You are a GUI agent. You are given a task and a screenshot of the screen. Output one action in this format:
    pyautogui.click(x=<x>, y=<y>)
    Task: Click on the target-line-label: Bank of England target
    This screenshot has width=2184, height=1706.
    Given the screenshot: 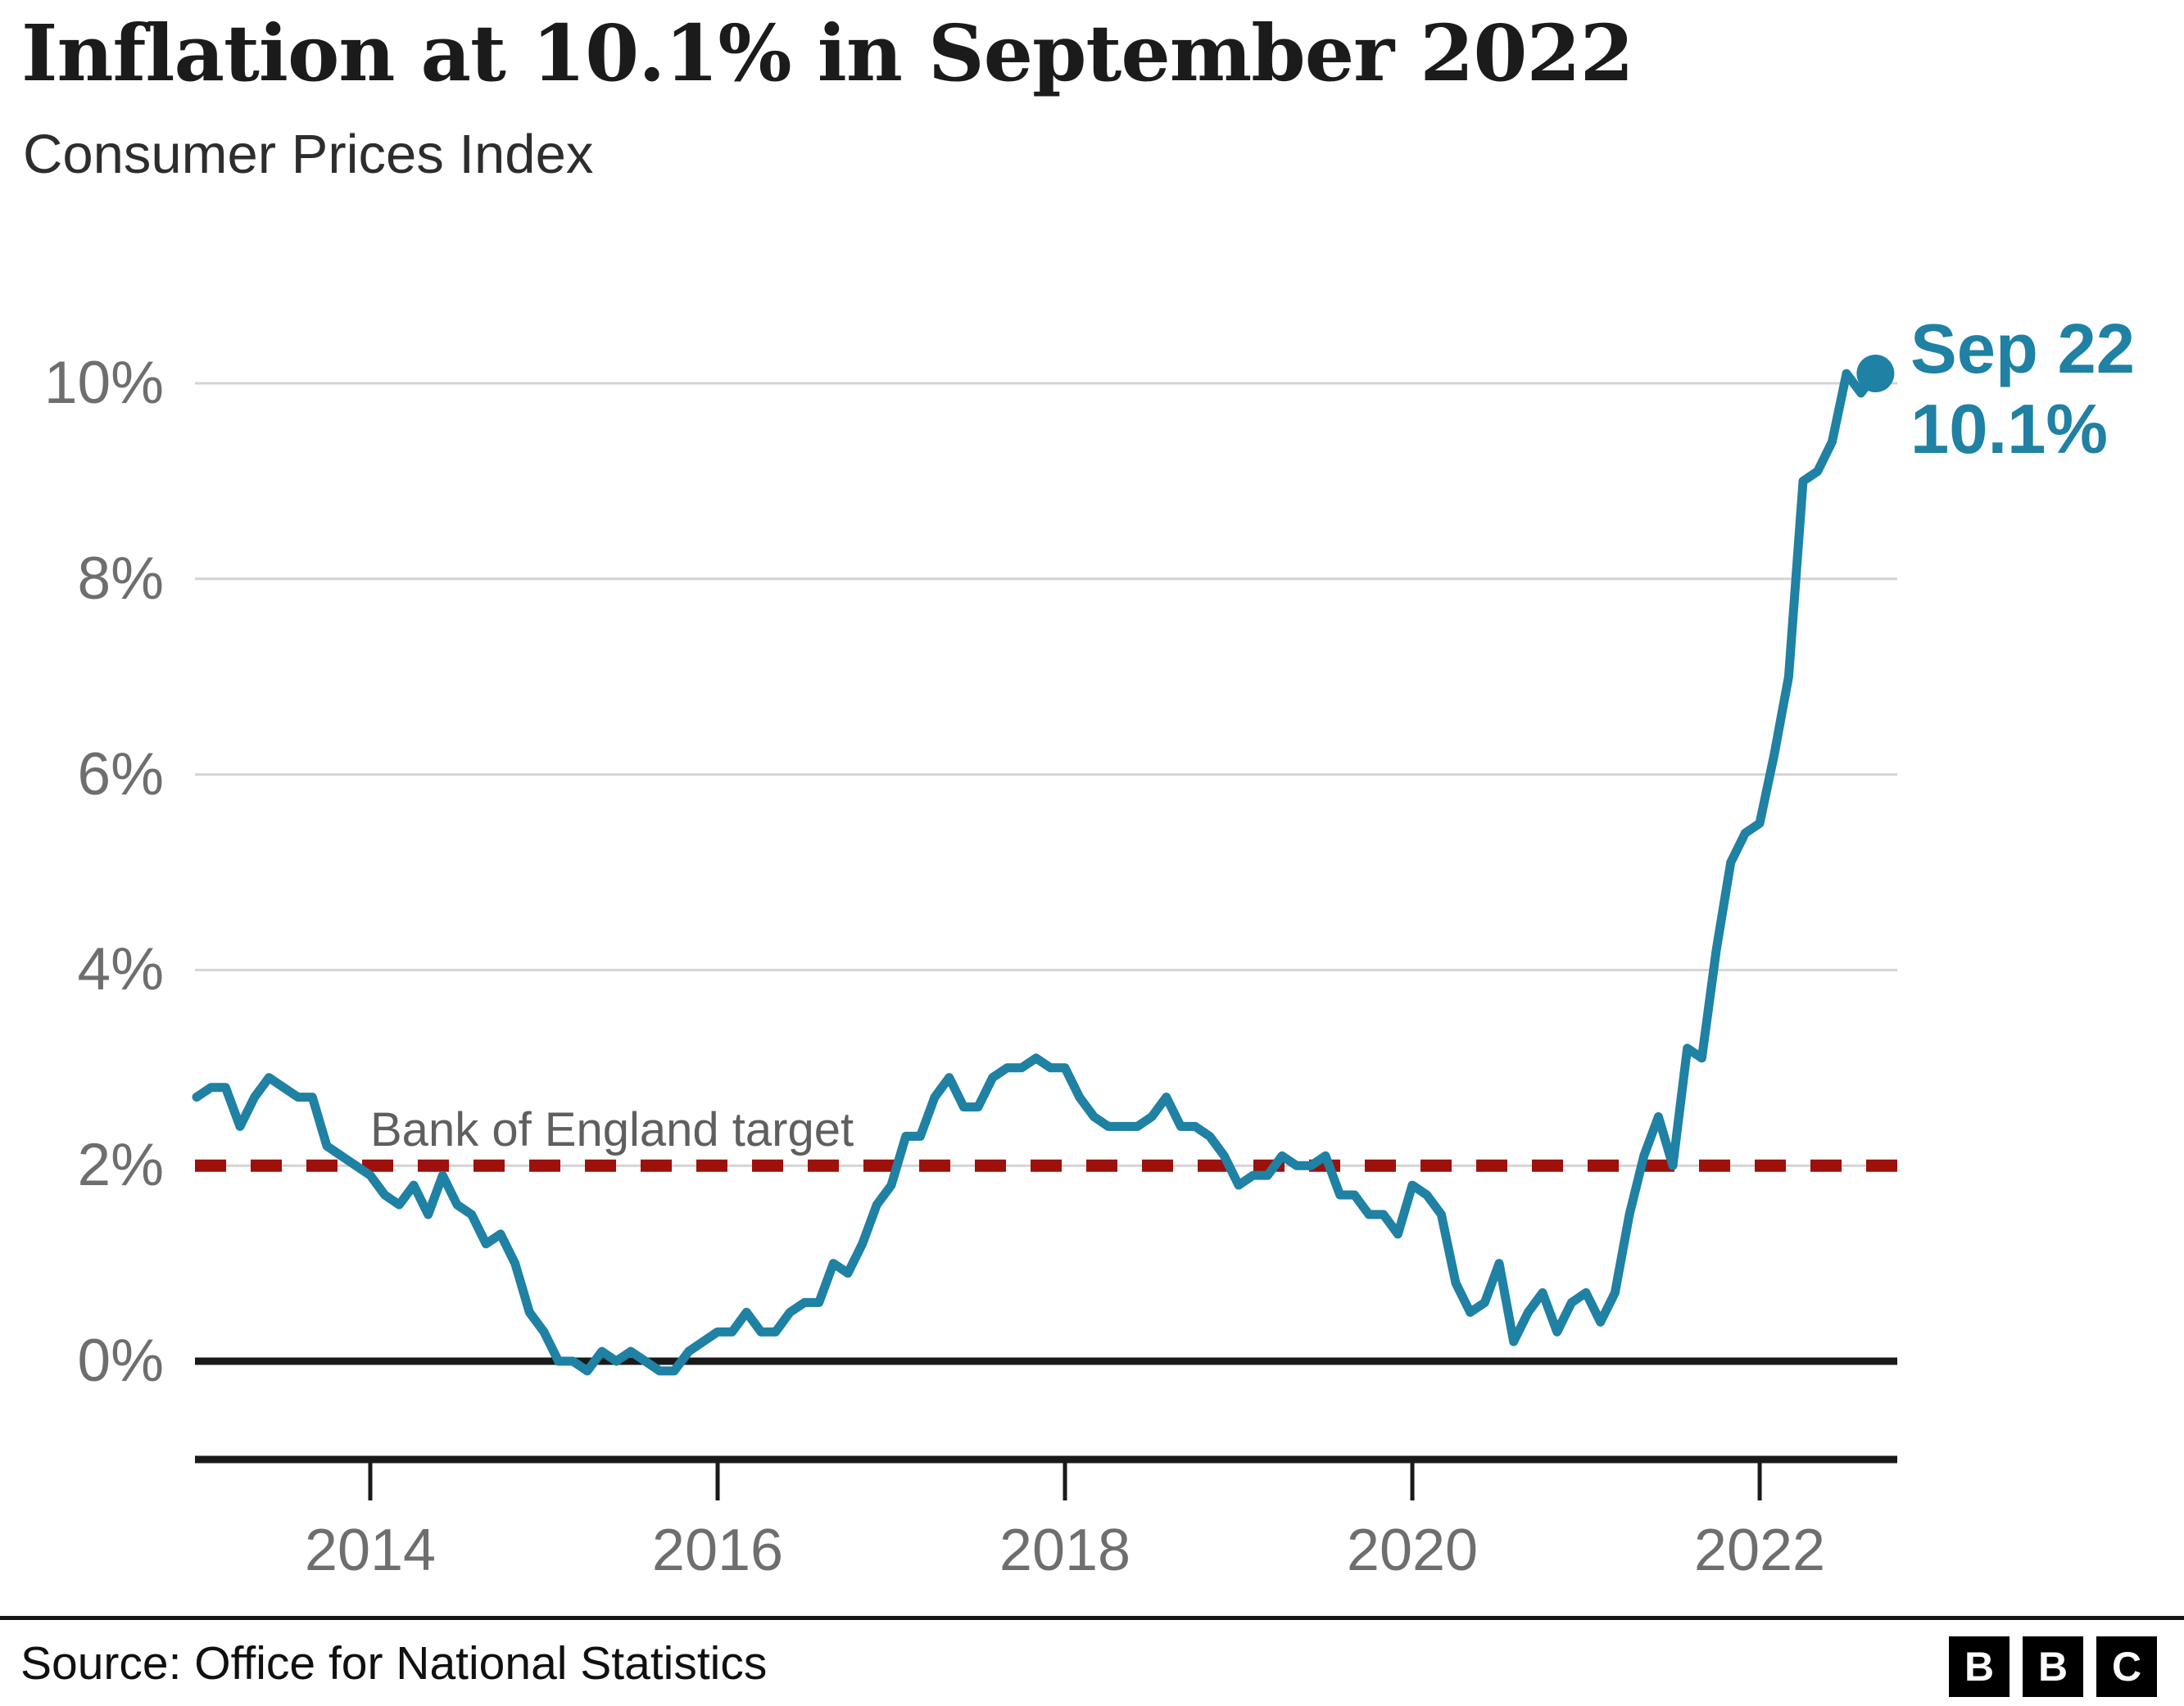 What is the action you would take?
    pyautogui.click(x=612, y=1129)
    